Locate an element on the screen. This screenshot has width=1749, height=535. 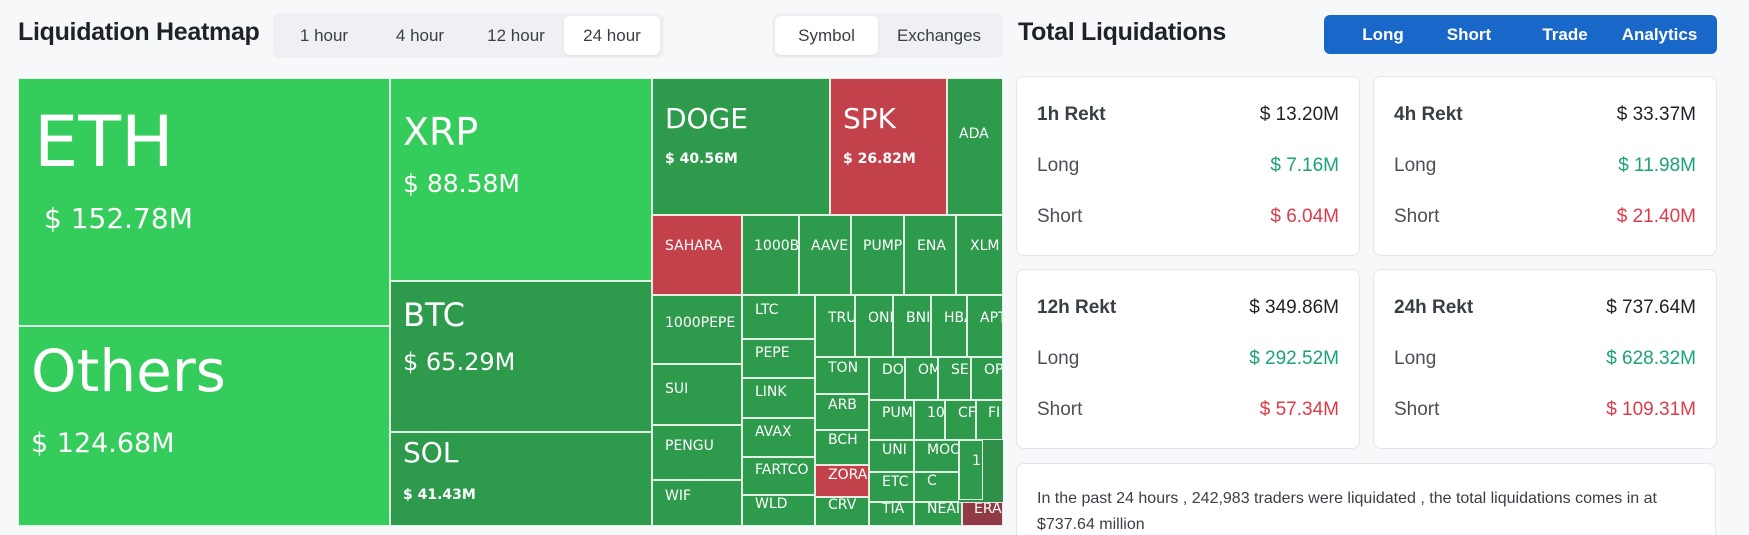
heatmap-cell-symbol: Others is located at coordinates (128, 371).